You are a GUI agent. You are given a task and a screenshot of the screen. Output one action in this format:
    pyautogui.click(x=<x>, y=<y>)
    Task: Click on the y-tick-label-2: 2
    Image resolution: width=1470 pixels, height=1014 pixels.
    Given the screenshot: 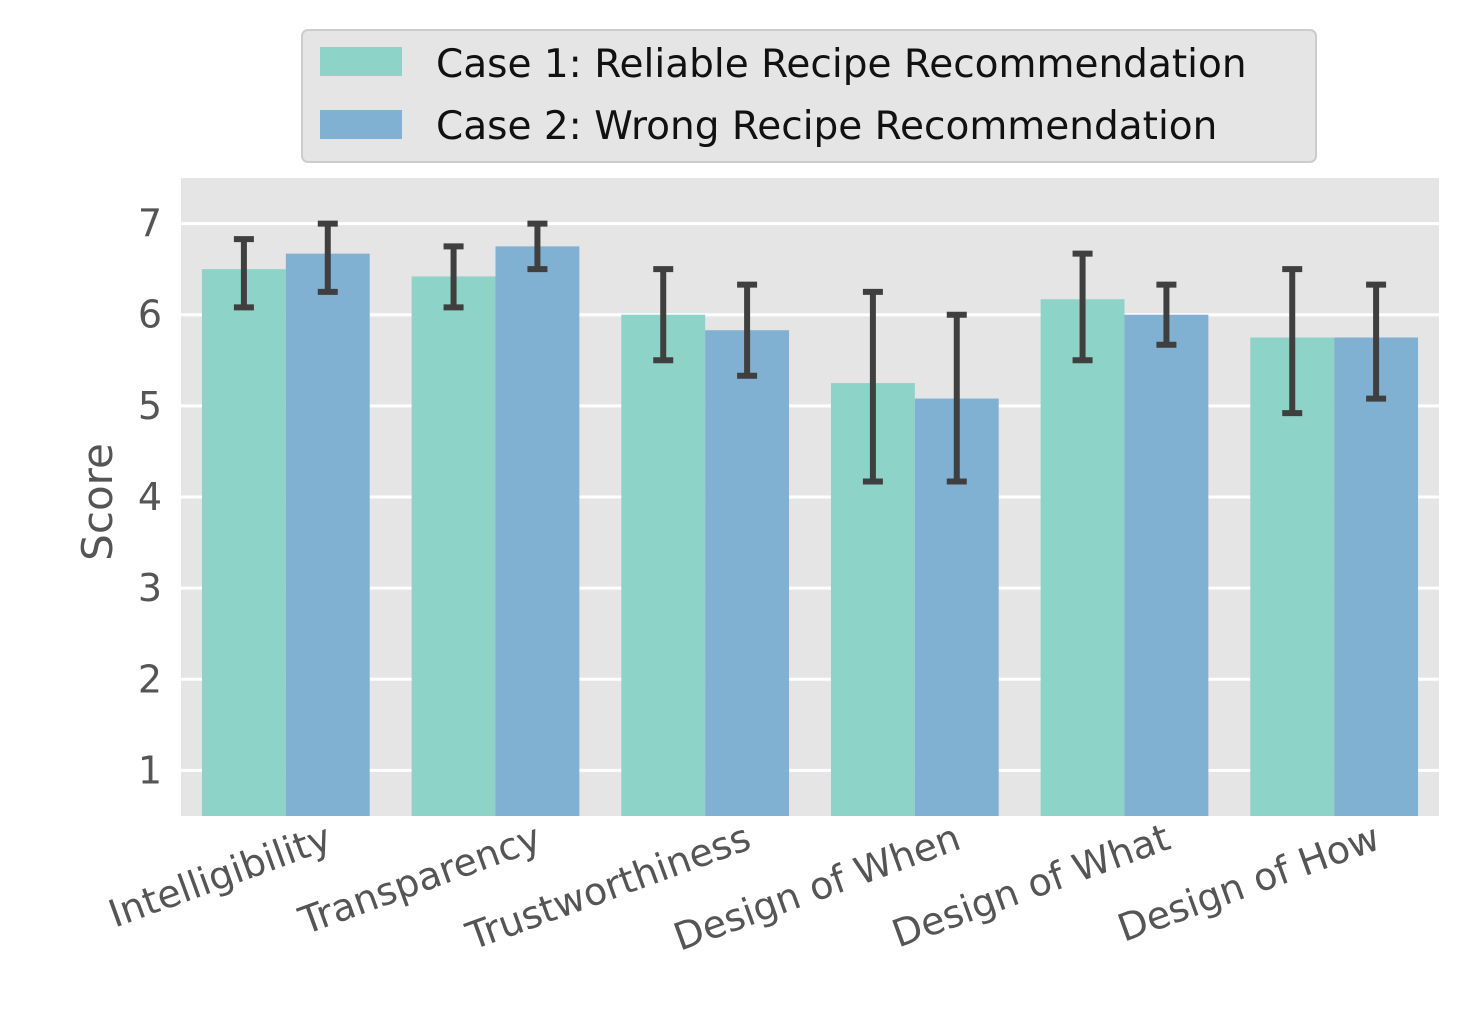 What is the action you would take?
    pyautogui.click(x=150, y=679)
    